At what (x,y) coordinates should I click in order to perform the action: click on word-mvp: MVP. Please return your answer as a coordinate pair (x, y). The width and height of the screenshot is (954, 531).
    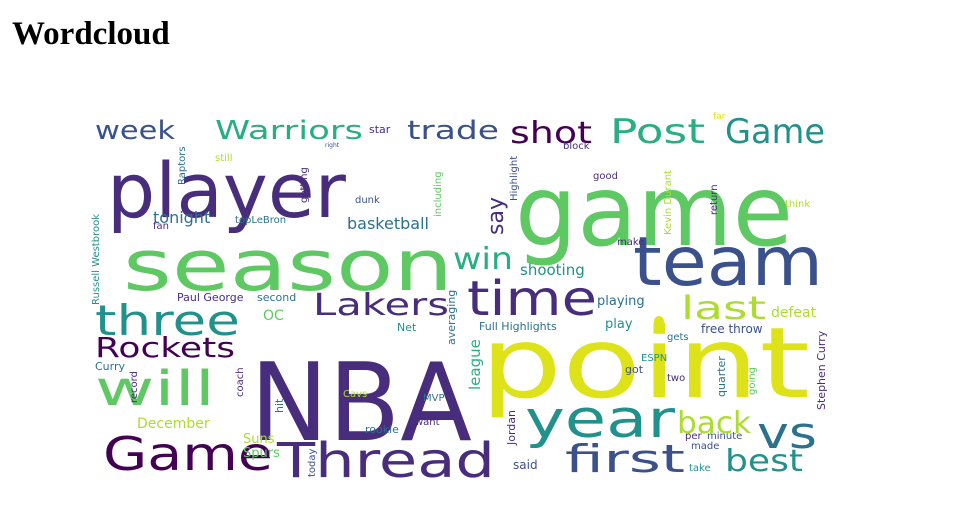
    Looking at the image, I should click on (434, 398).